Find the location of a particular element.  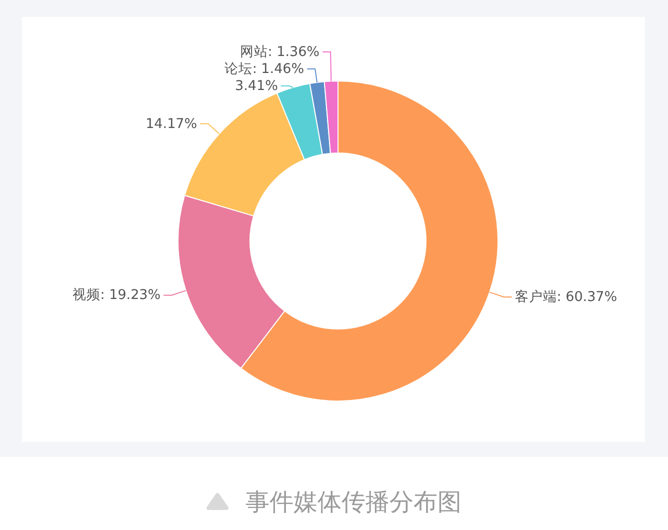

data-label: 3.41% is located at coordinates (256, 86).